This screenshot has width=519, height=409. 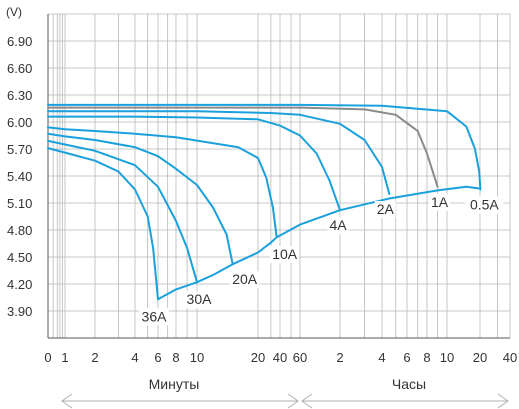 I want to click on y-tick-label: 5.40, so click(x=19, y=176).